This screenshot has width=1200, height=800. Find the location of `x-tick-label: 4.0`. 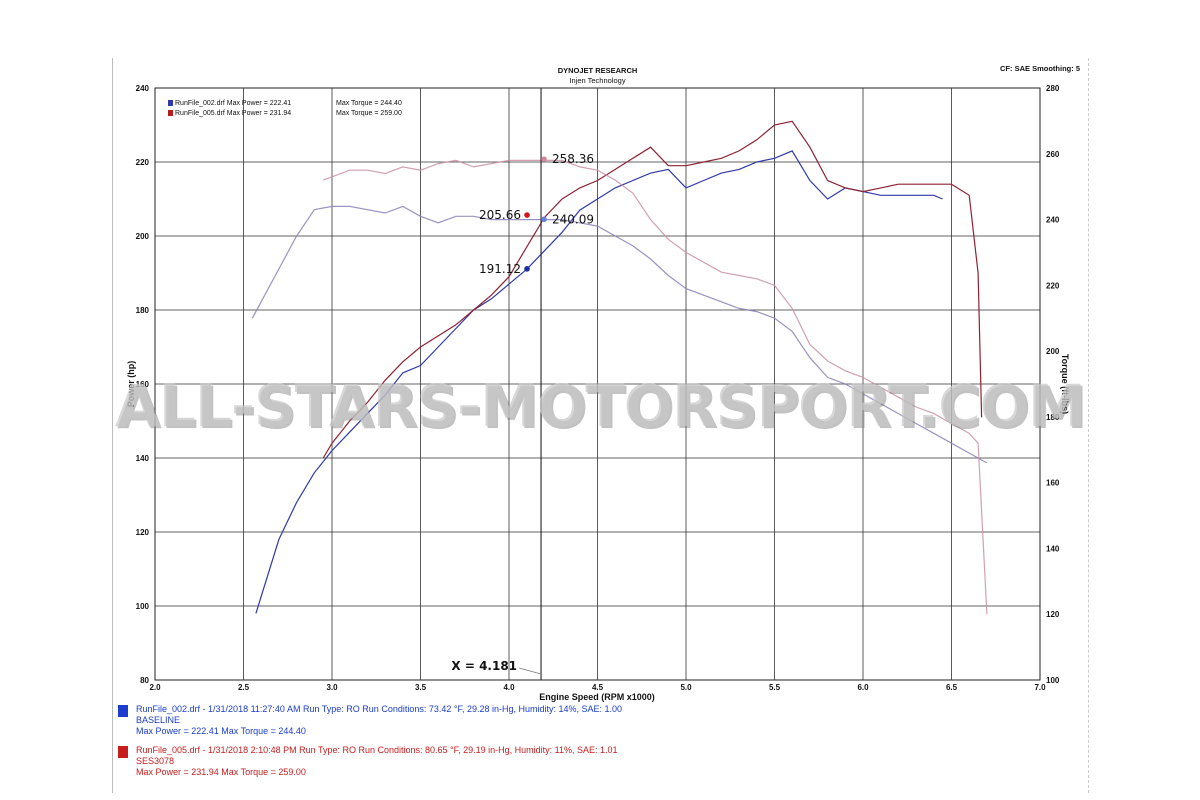

x-tick-label: 4.0 is located at coordinates (509, 687).